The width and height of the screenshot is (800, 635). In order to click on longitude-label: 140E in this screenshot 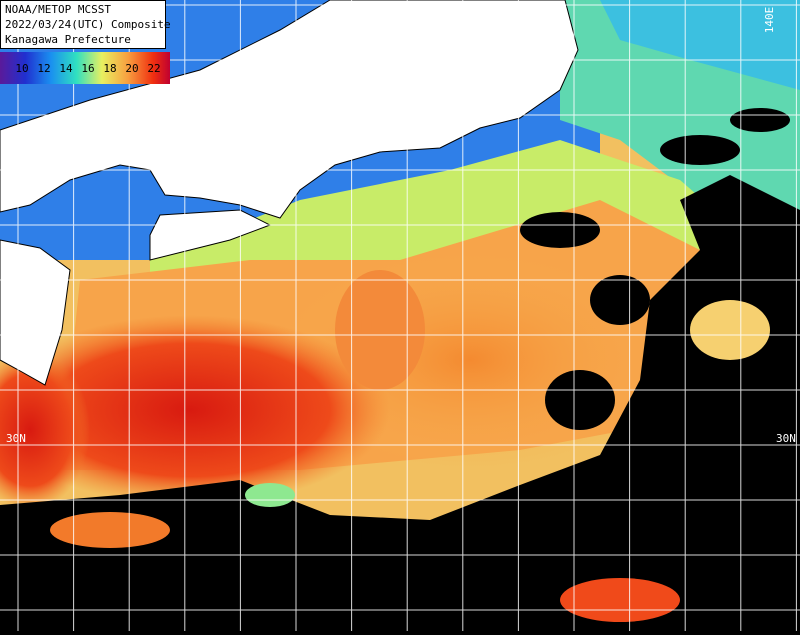, I will do `click(769, 20)`.